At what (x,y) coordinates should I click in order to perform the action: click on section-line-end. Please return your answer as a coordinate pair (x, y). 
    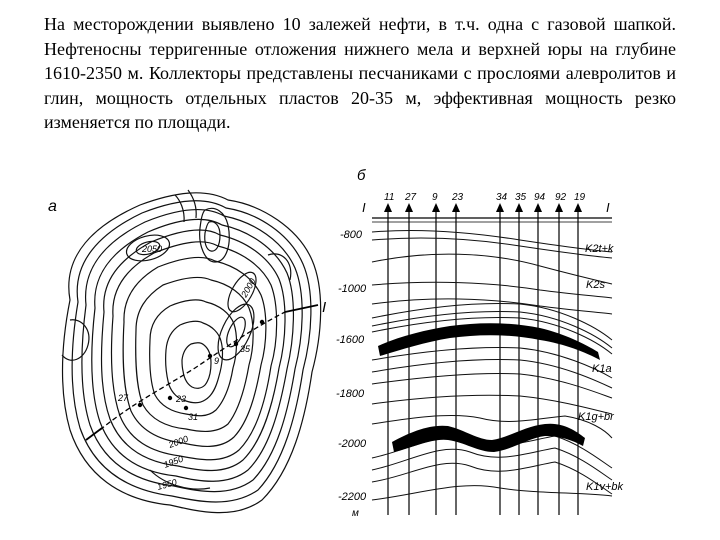
    Looking at the image, I should click on (301, 308).